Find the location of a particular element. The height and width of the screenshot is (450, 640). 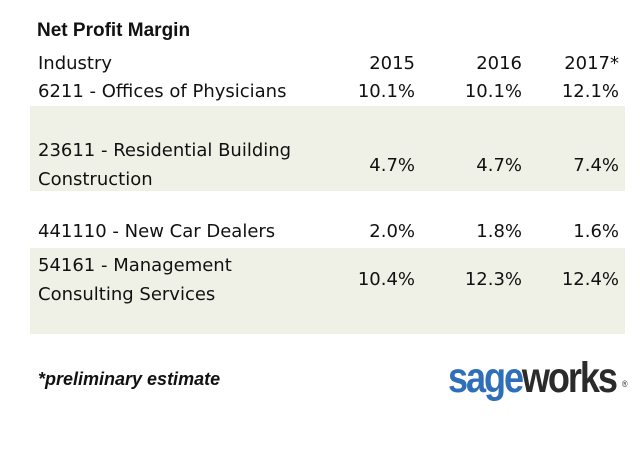

table-row: 441110 - New Car Dealers 2.0% 1.8% 1.6% is located at coordinates (327, 219).